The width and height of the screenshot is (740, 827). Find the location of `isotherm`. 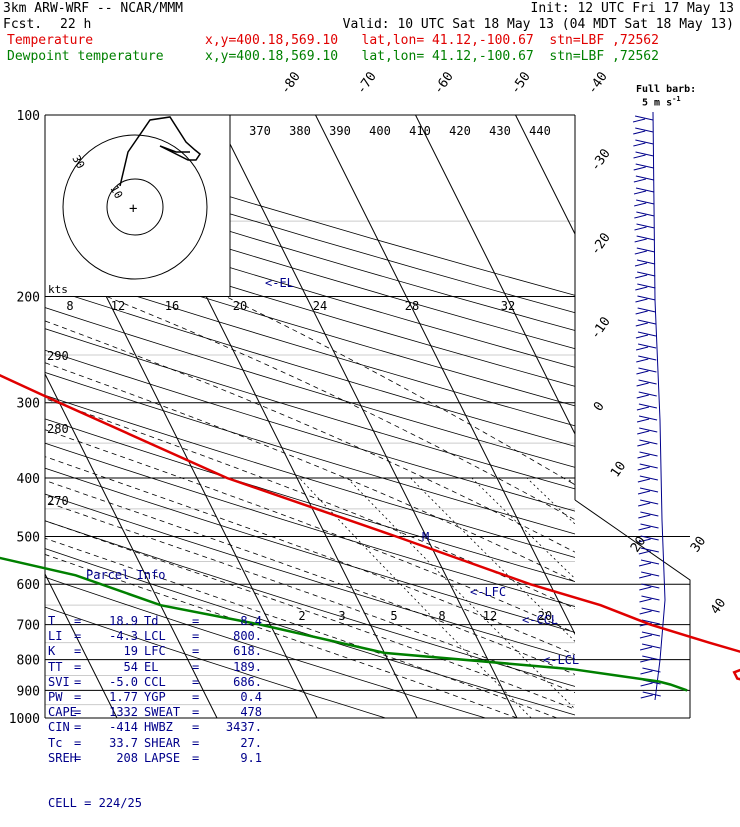

isotherm is located at coordinates (728, 416).